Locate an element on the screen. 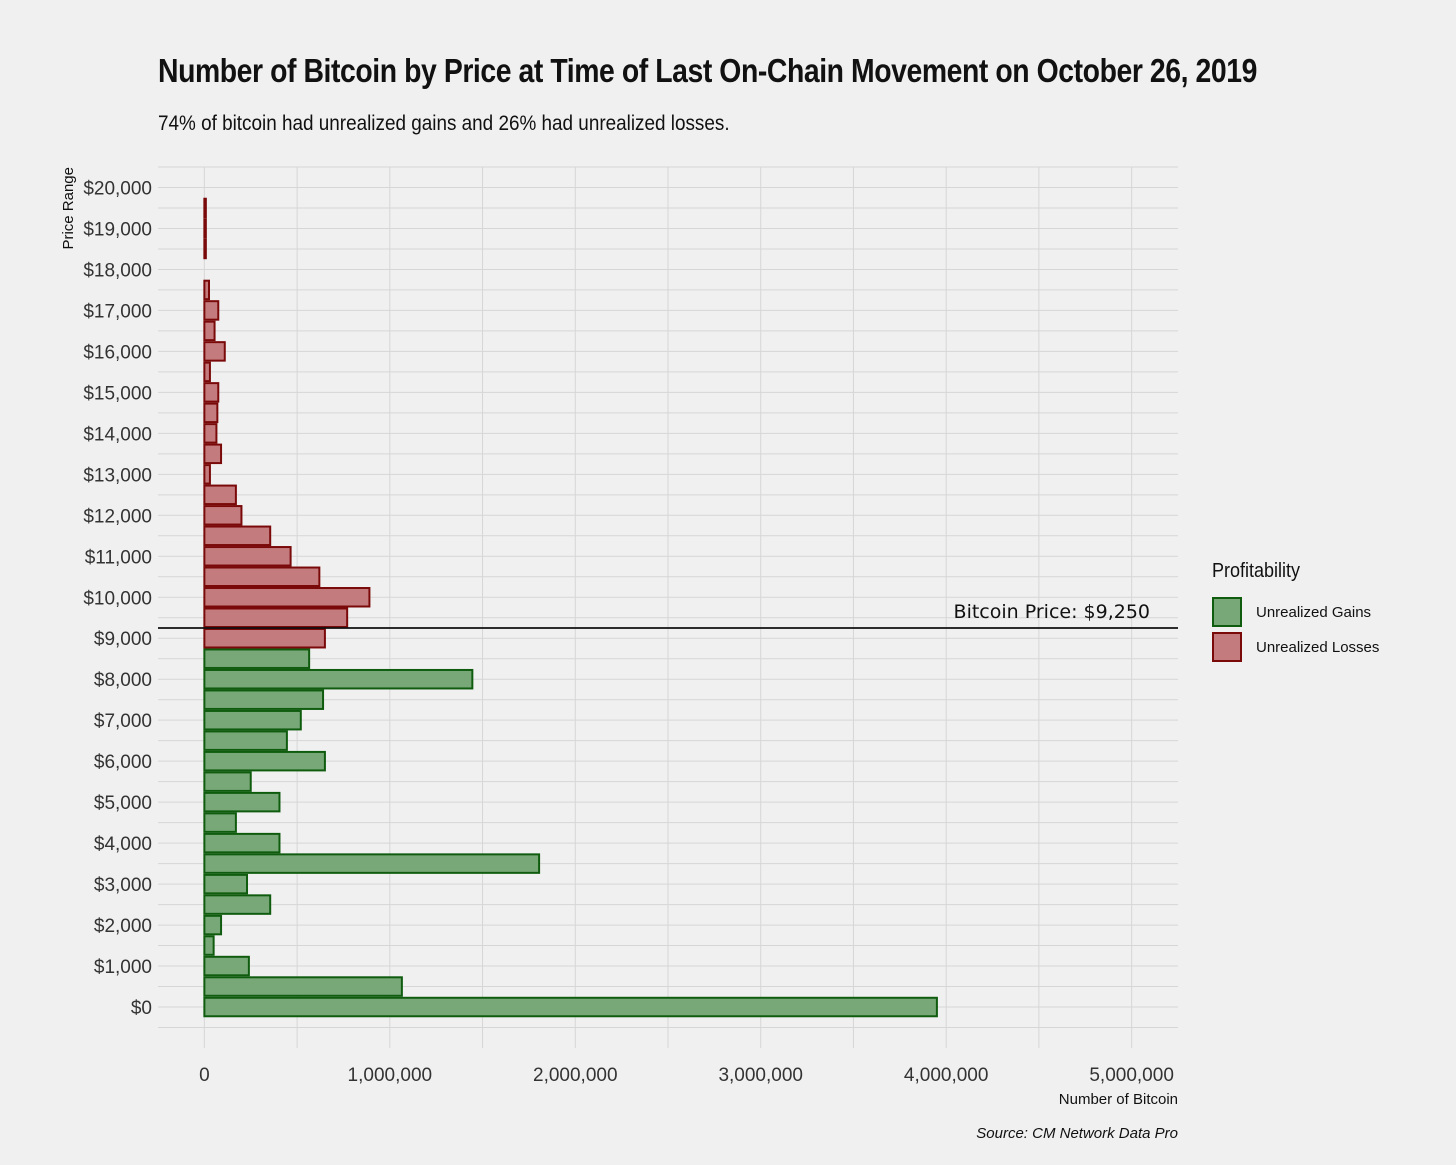  y-tick-label: $16,000 is located at coordinates (117, 352).